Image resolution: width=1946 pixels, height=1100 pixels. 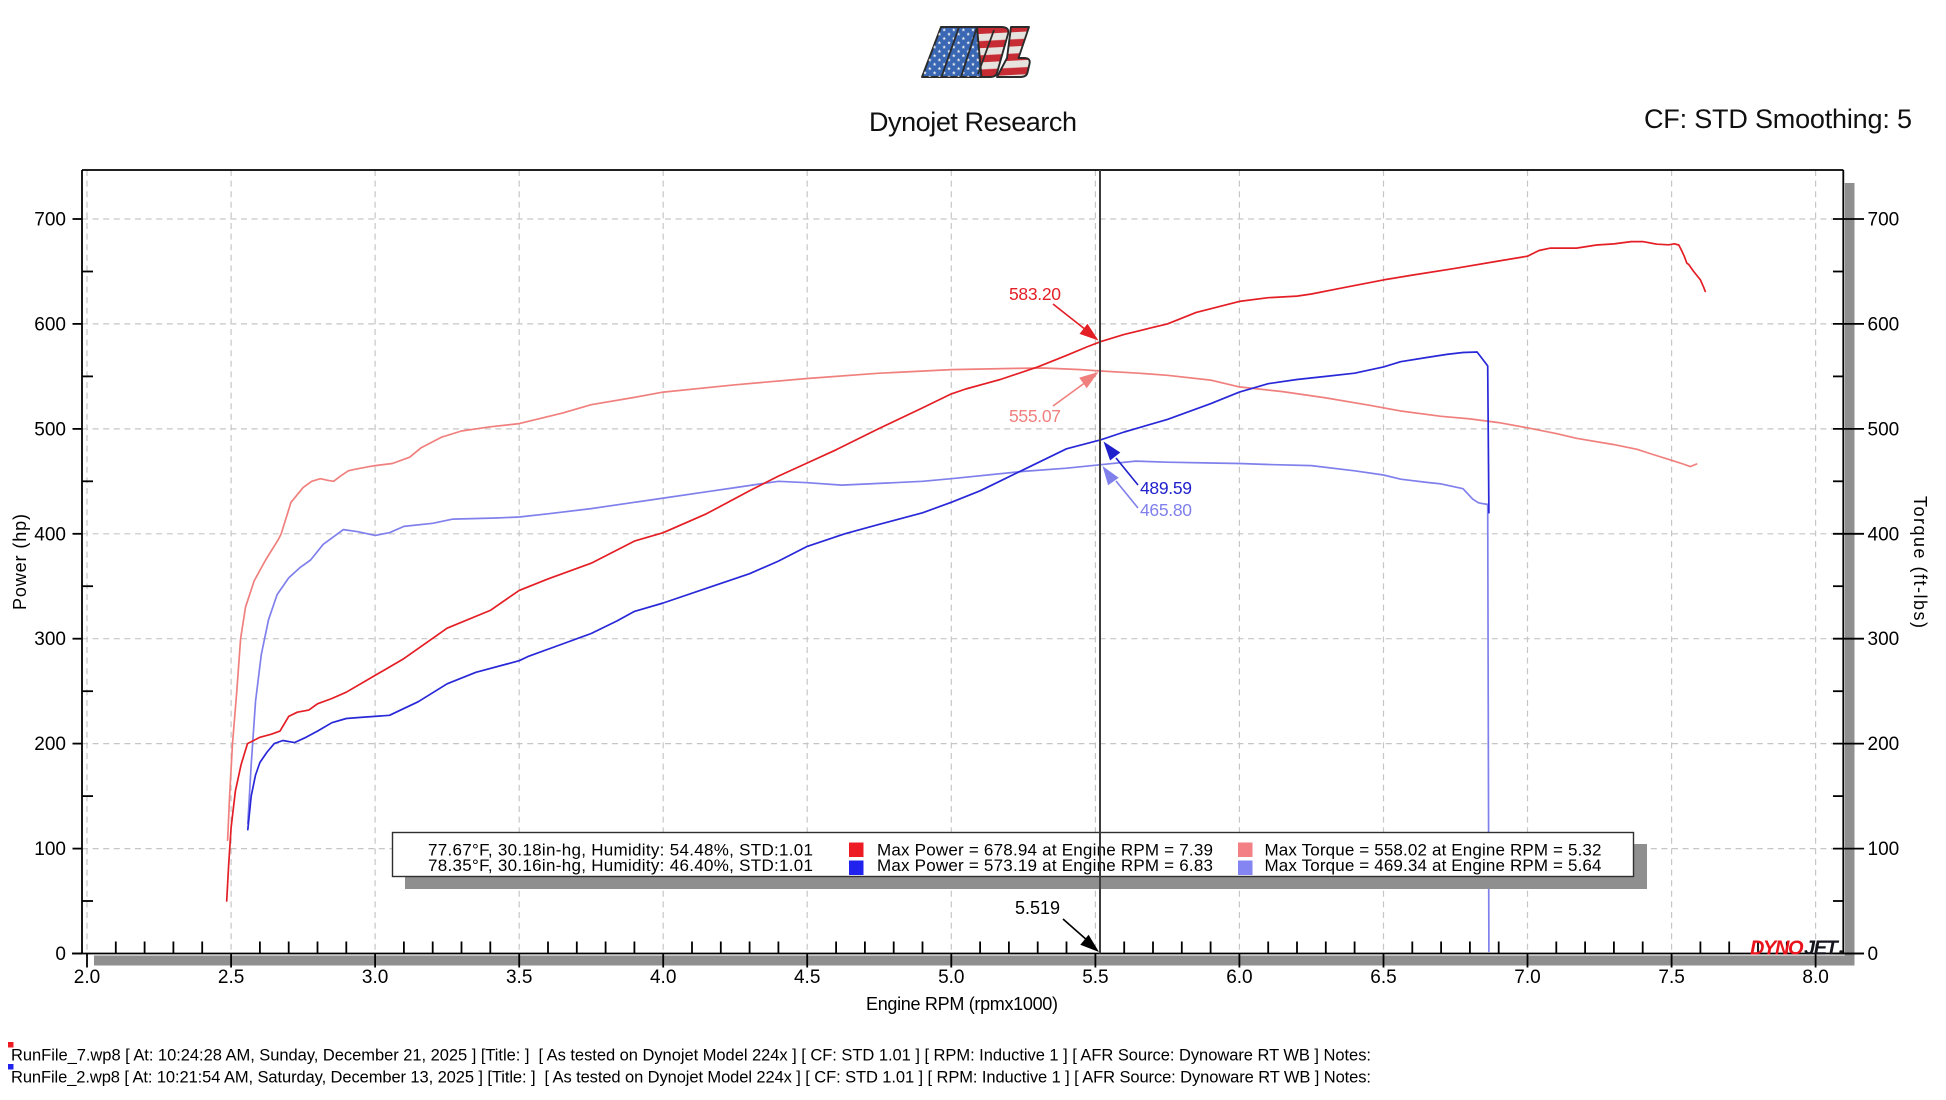 What do you see at coordinates (20, 562) in the screenshot?
I see `svg-text: Power (hp)` at bounding box center [20, 562].